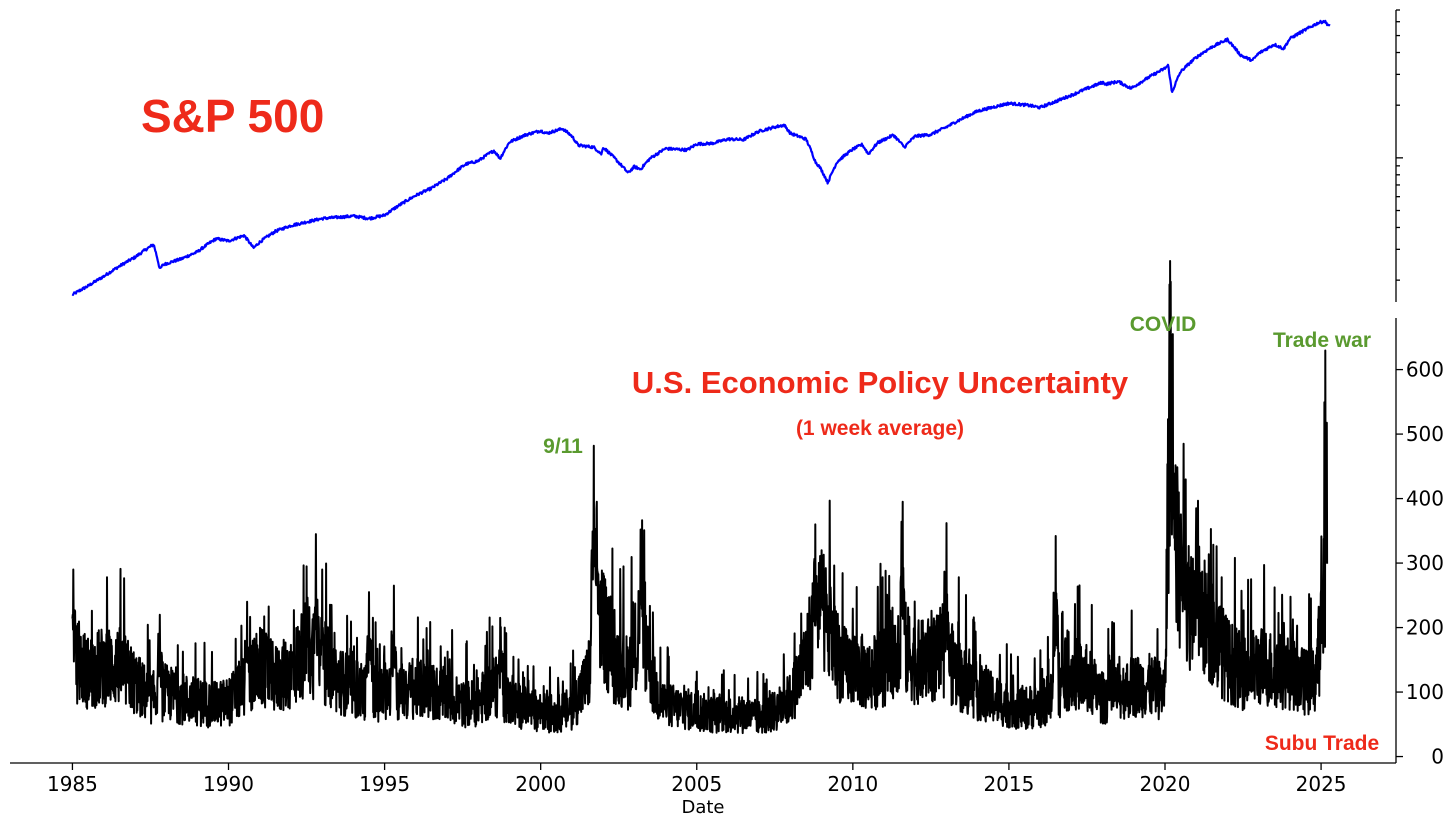  I want to click on x-tick-label: 2020, so click(1165, 784).